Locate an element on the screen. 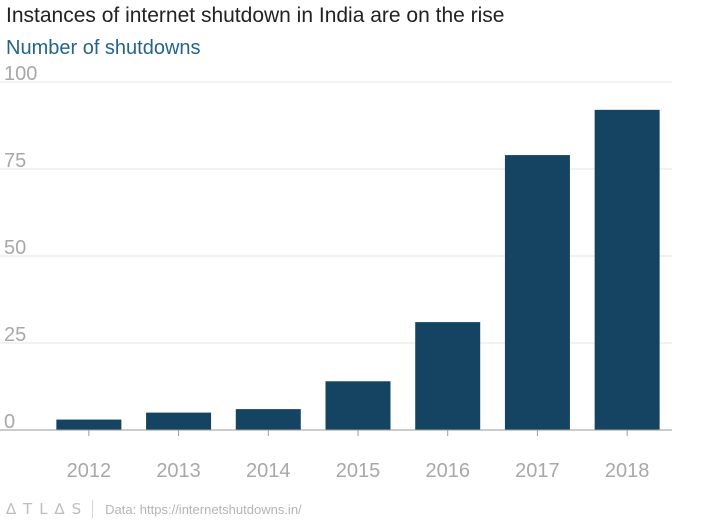  footer-divider is located at coordinates (93, 509).